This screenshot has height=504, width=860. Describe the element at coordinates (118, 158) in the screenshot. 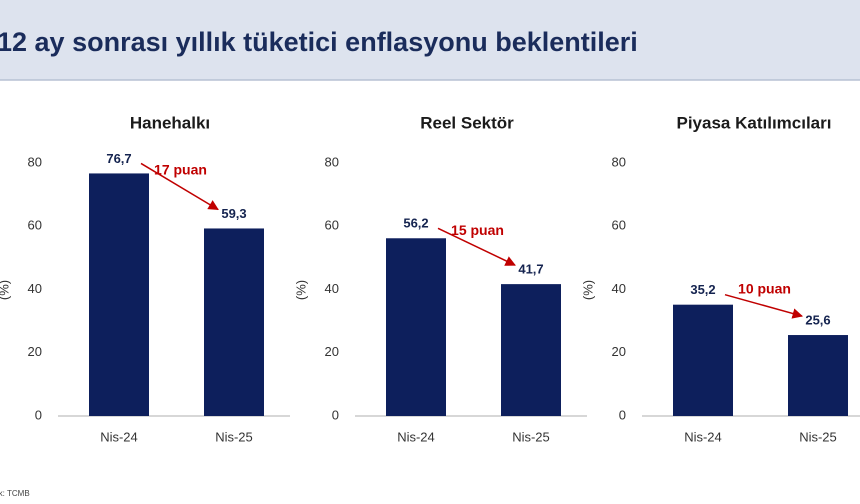

I see `value-label: 76,7` at that location.